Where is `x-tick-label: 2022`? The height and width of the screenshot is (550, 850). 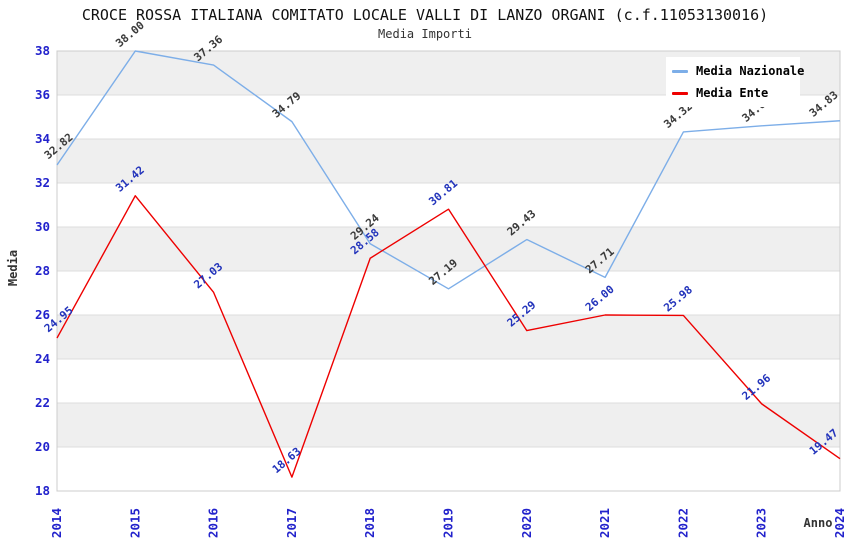
x-tick-label: 2022 is located at coordinates (682, 523).